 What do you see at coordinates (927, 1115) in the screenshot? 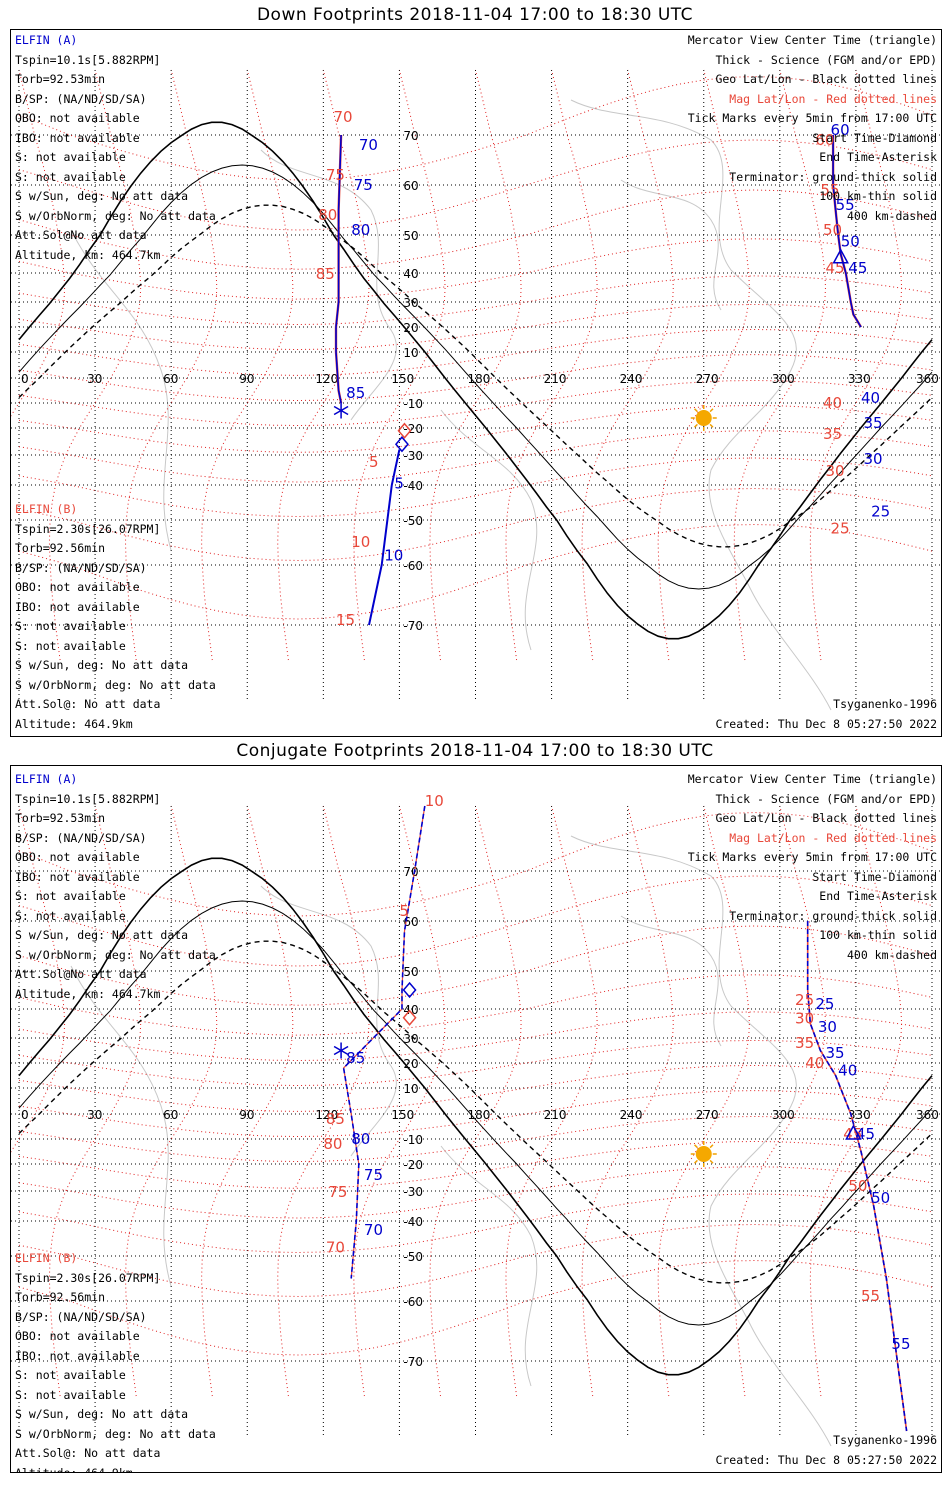
I see `lon-tick-label: 360` at bounding box center [927, 1115].